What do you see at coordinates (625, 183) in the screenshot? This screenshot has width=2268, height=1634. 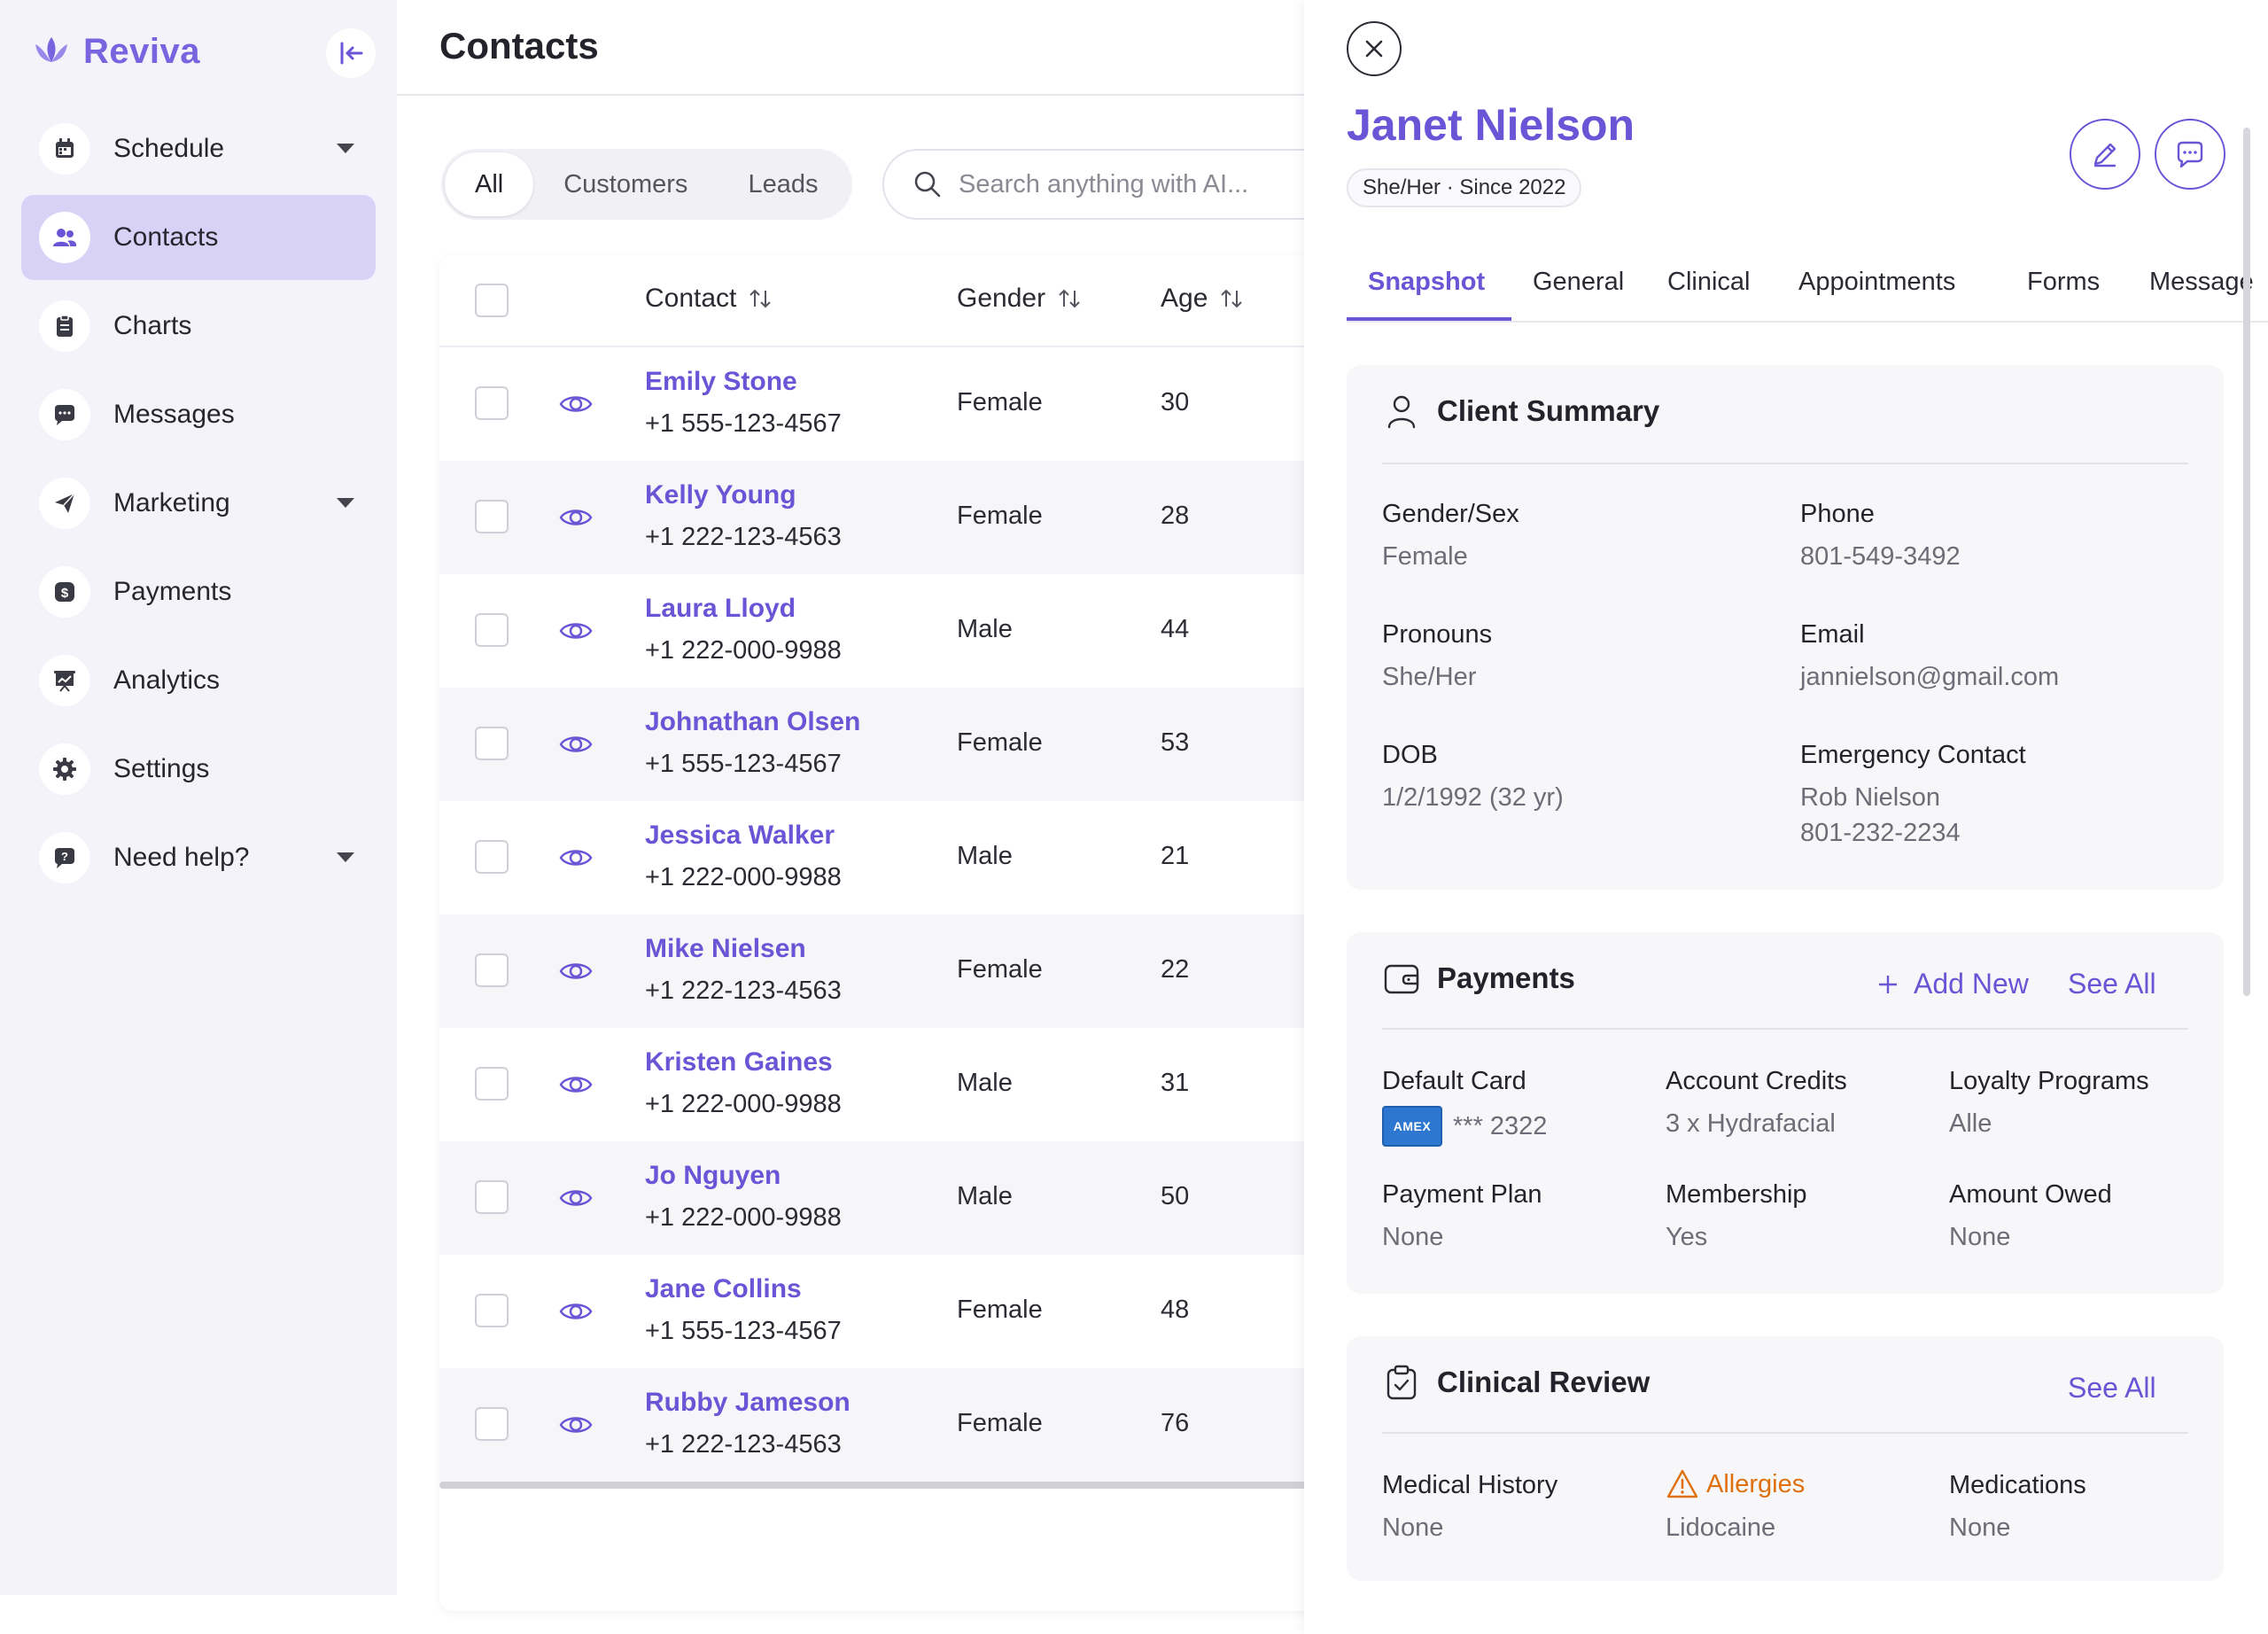 I see `filter-tab-customers: Customers` at bounding box center [625, 183].